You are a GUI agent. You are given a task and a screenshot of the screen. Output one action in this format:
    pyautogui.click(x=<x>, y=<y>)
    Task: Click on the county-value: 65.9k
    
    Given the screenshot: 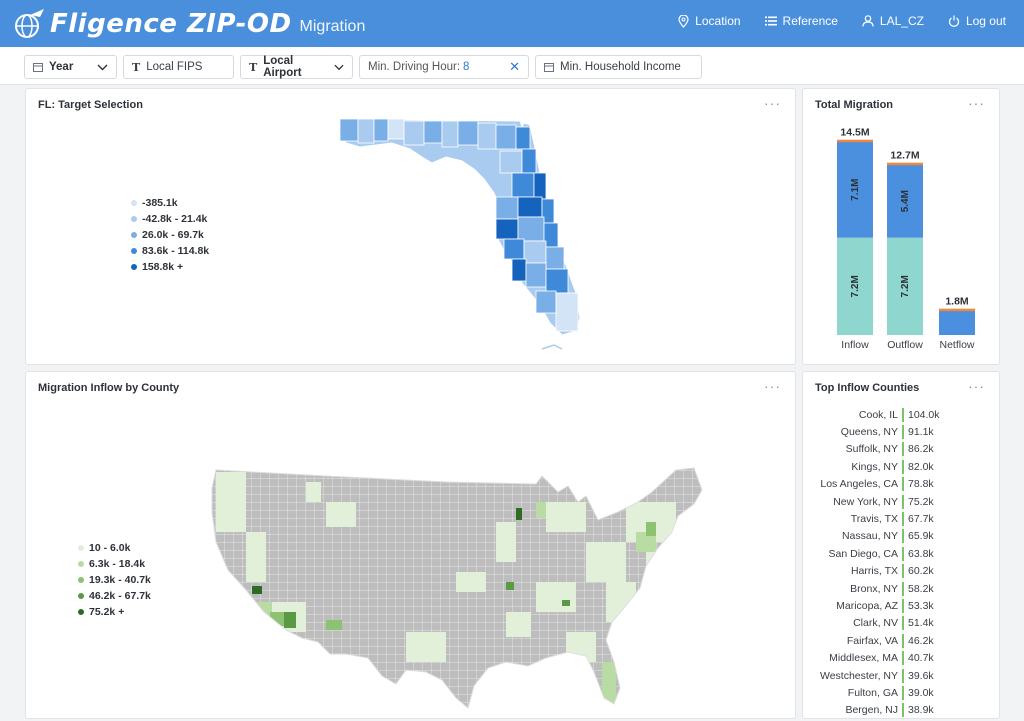 What is the action you would take?
    pyautogui.click(x=921, y=536)
    